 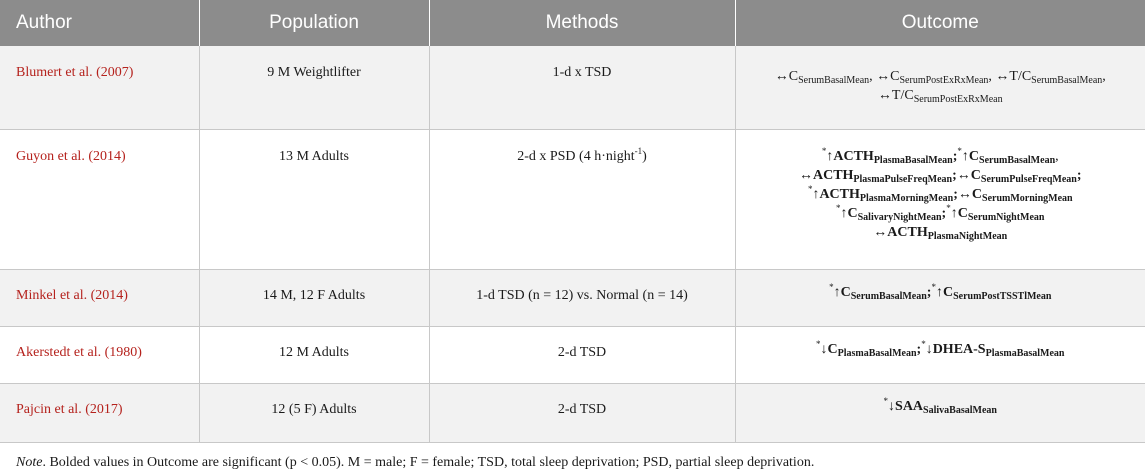 I want to click on header-row: Author Population Methods Outcome, so click(x=572, y=23).